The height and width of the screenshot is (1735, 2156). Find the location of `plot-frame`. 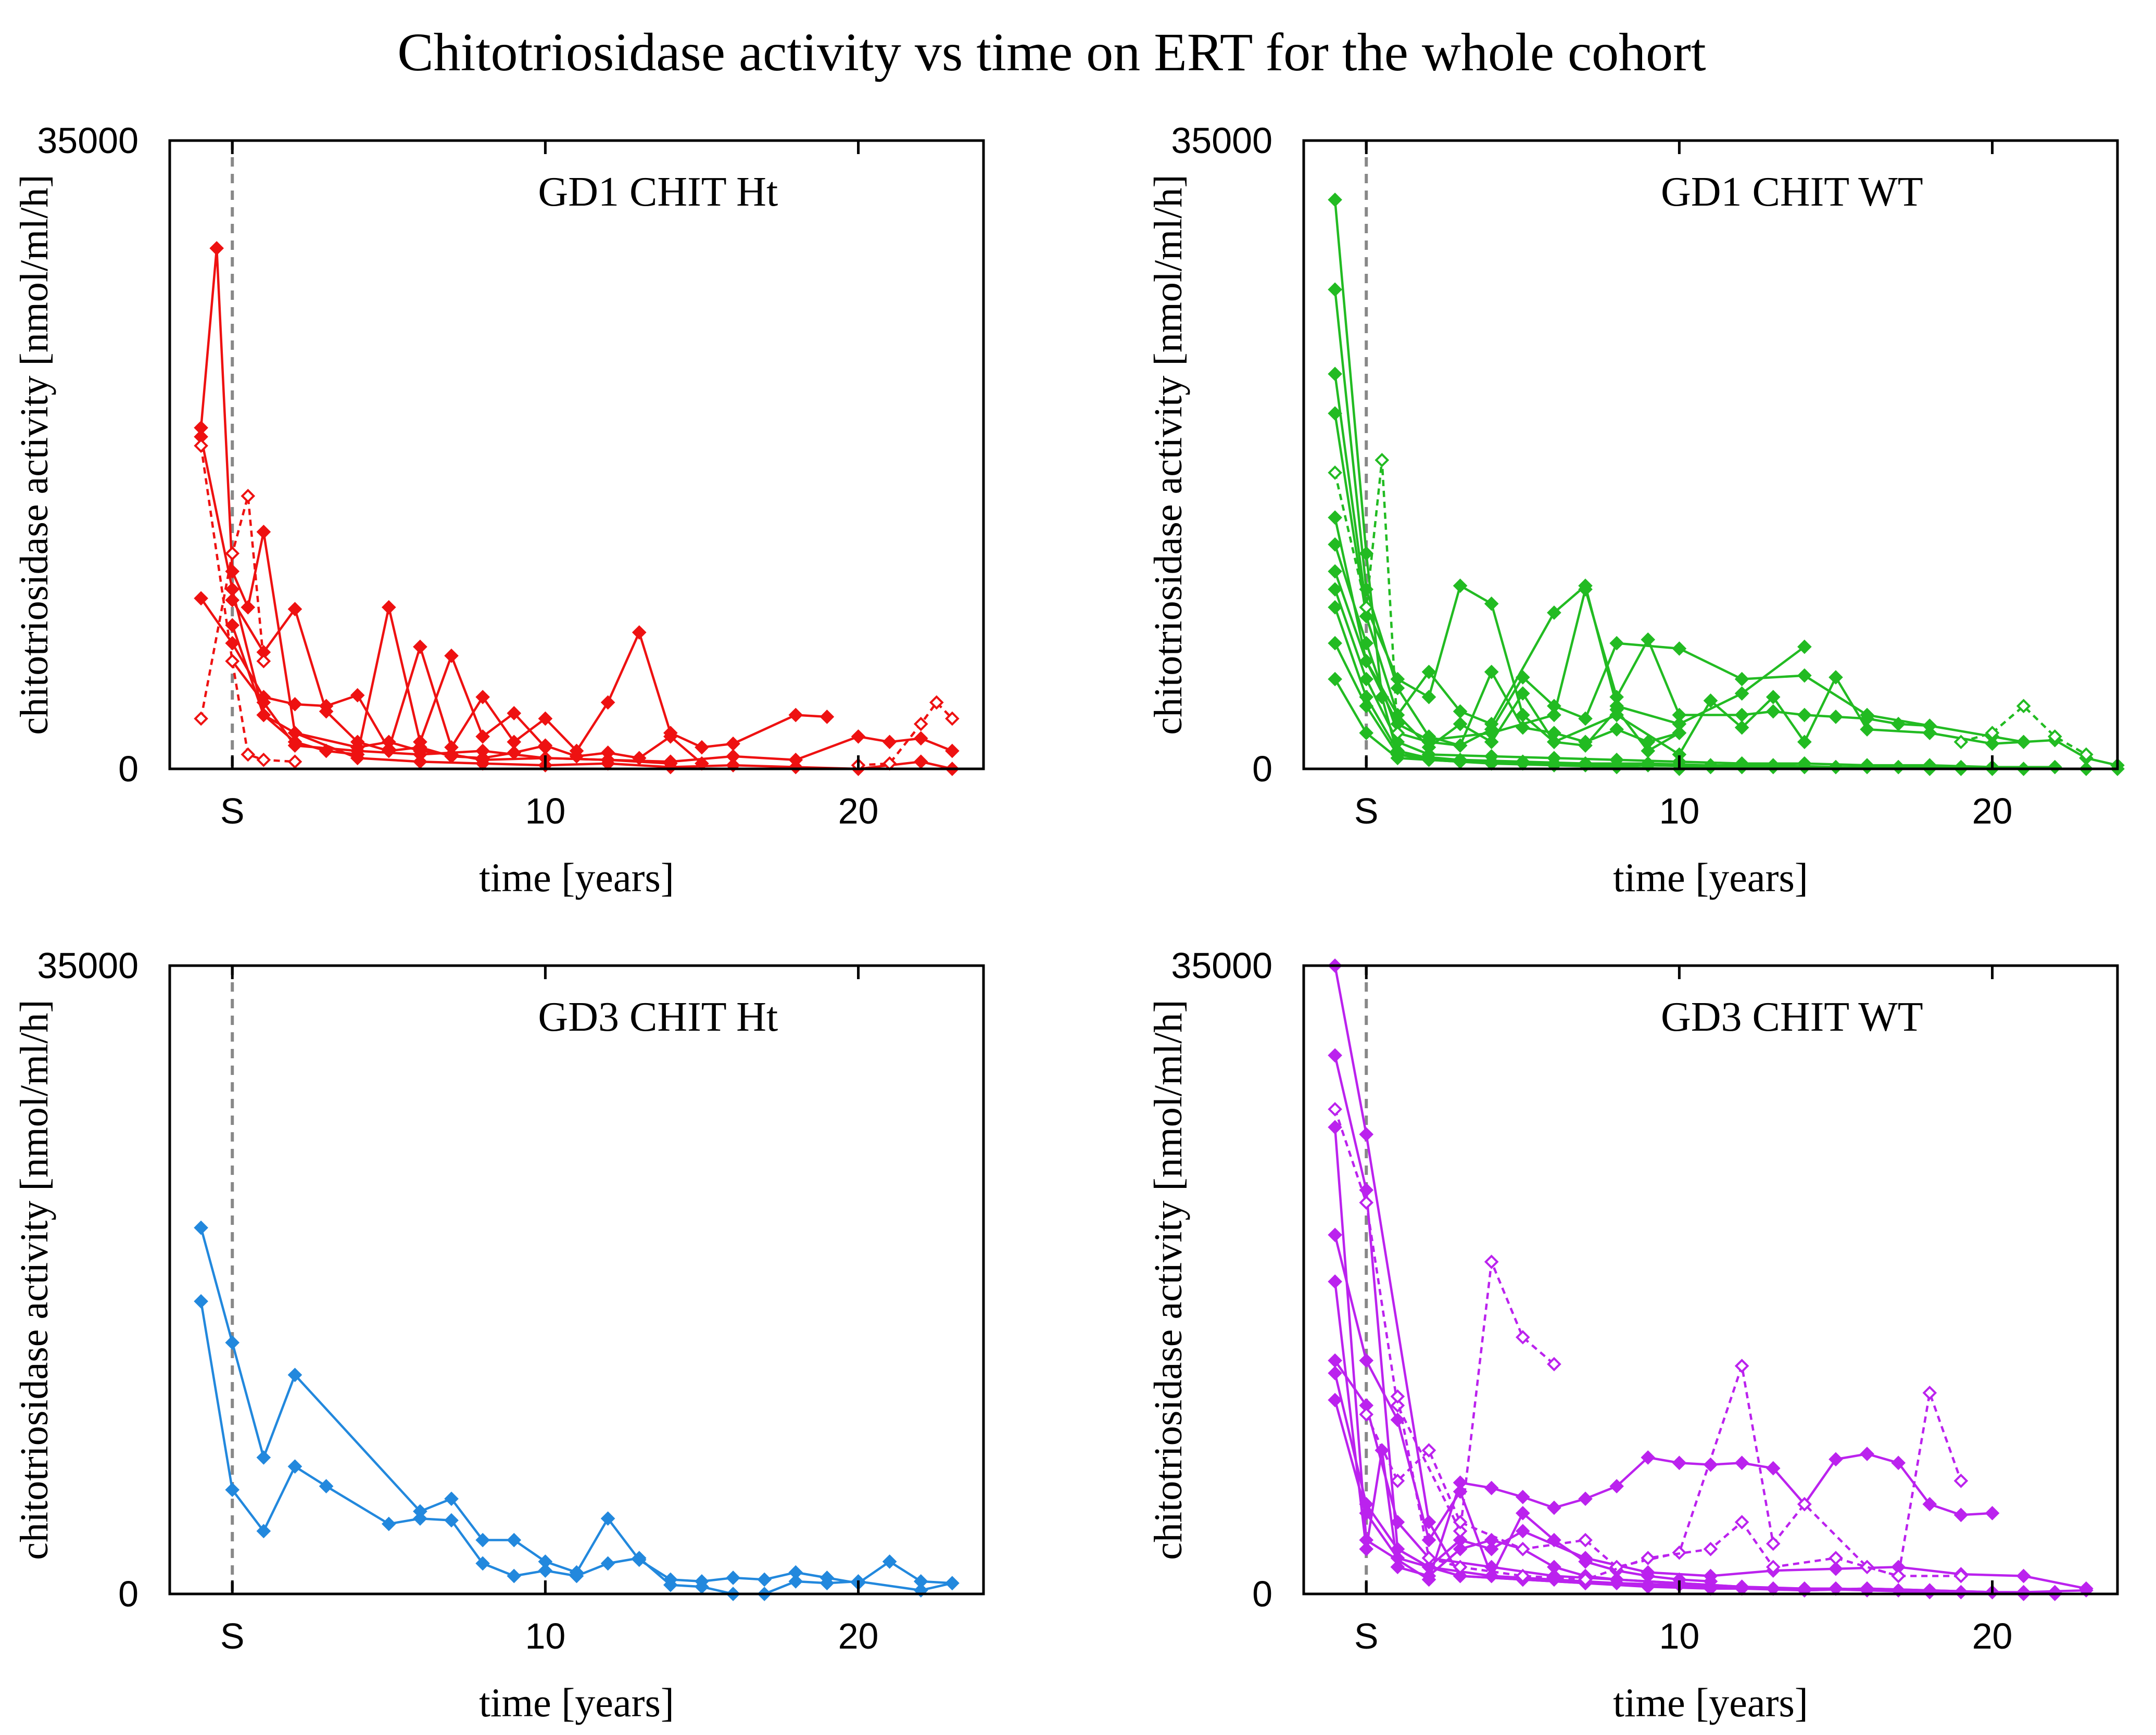

plot-frame is located at coordinates (577, 1279).